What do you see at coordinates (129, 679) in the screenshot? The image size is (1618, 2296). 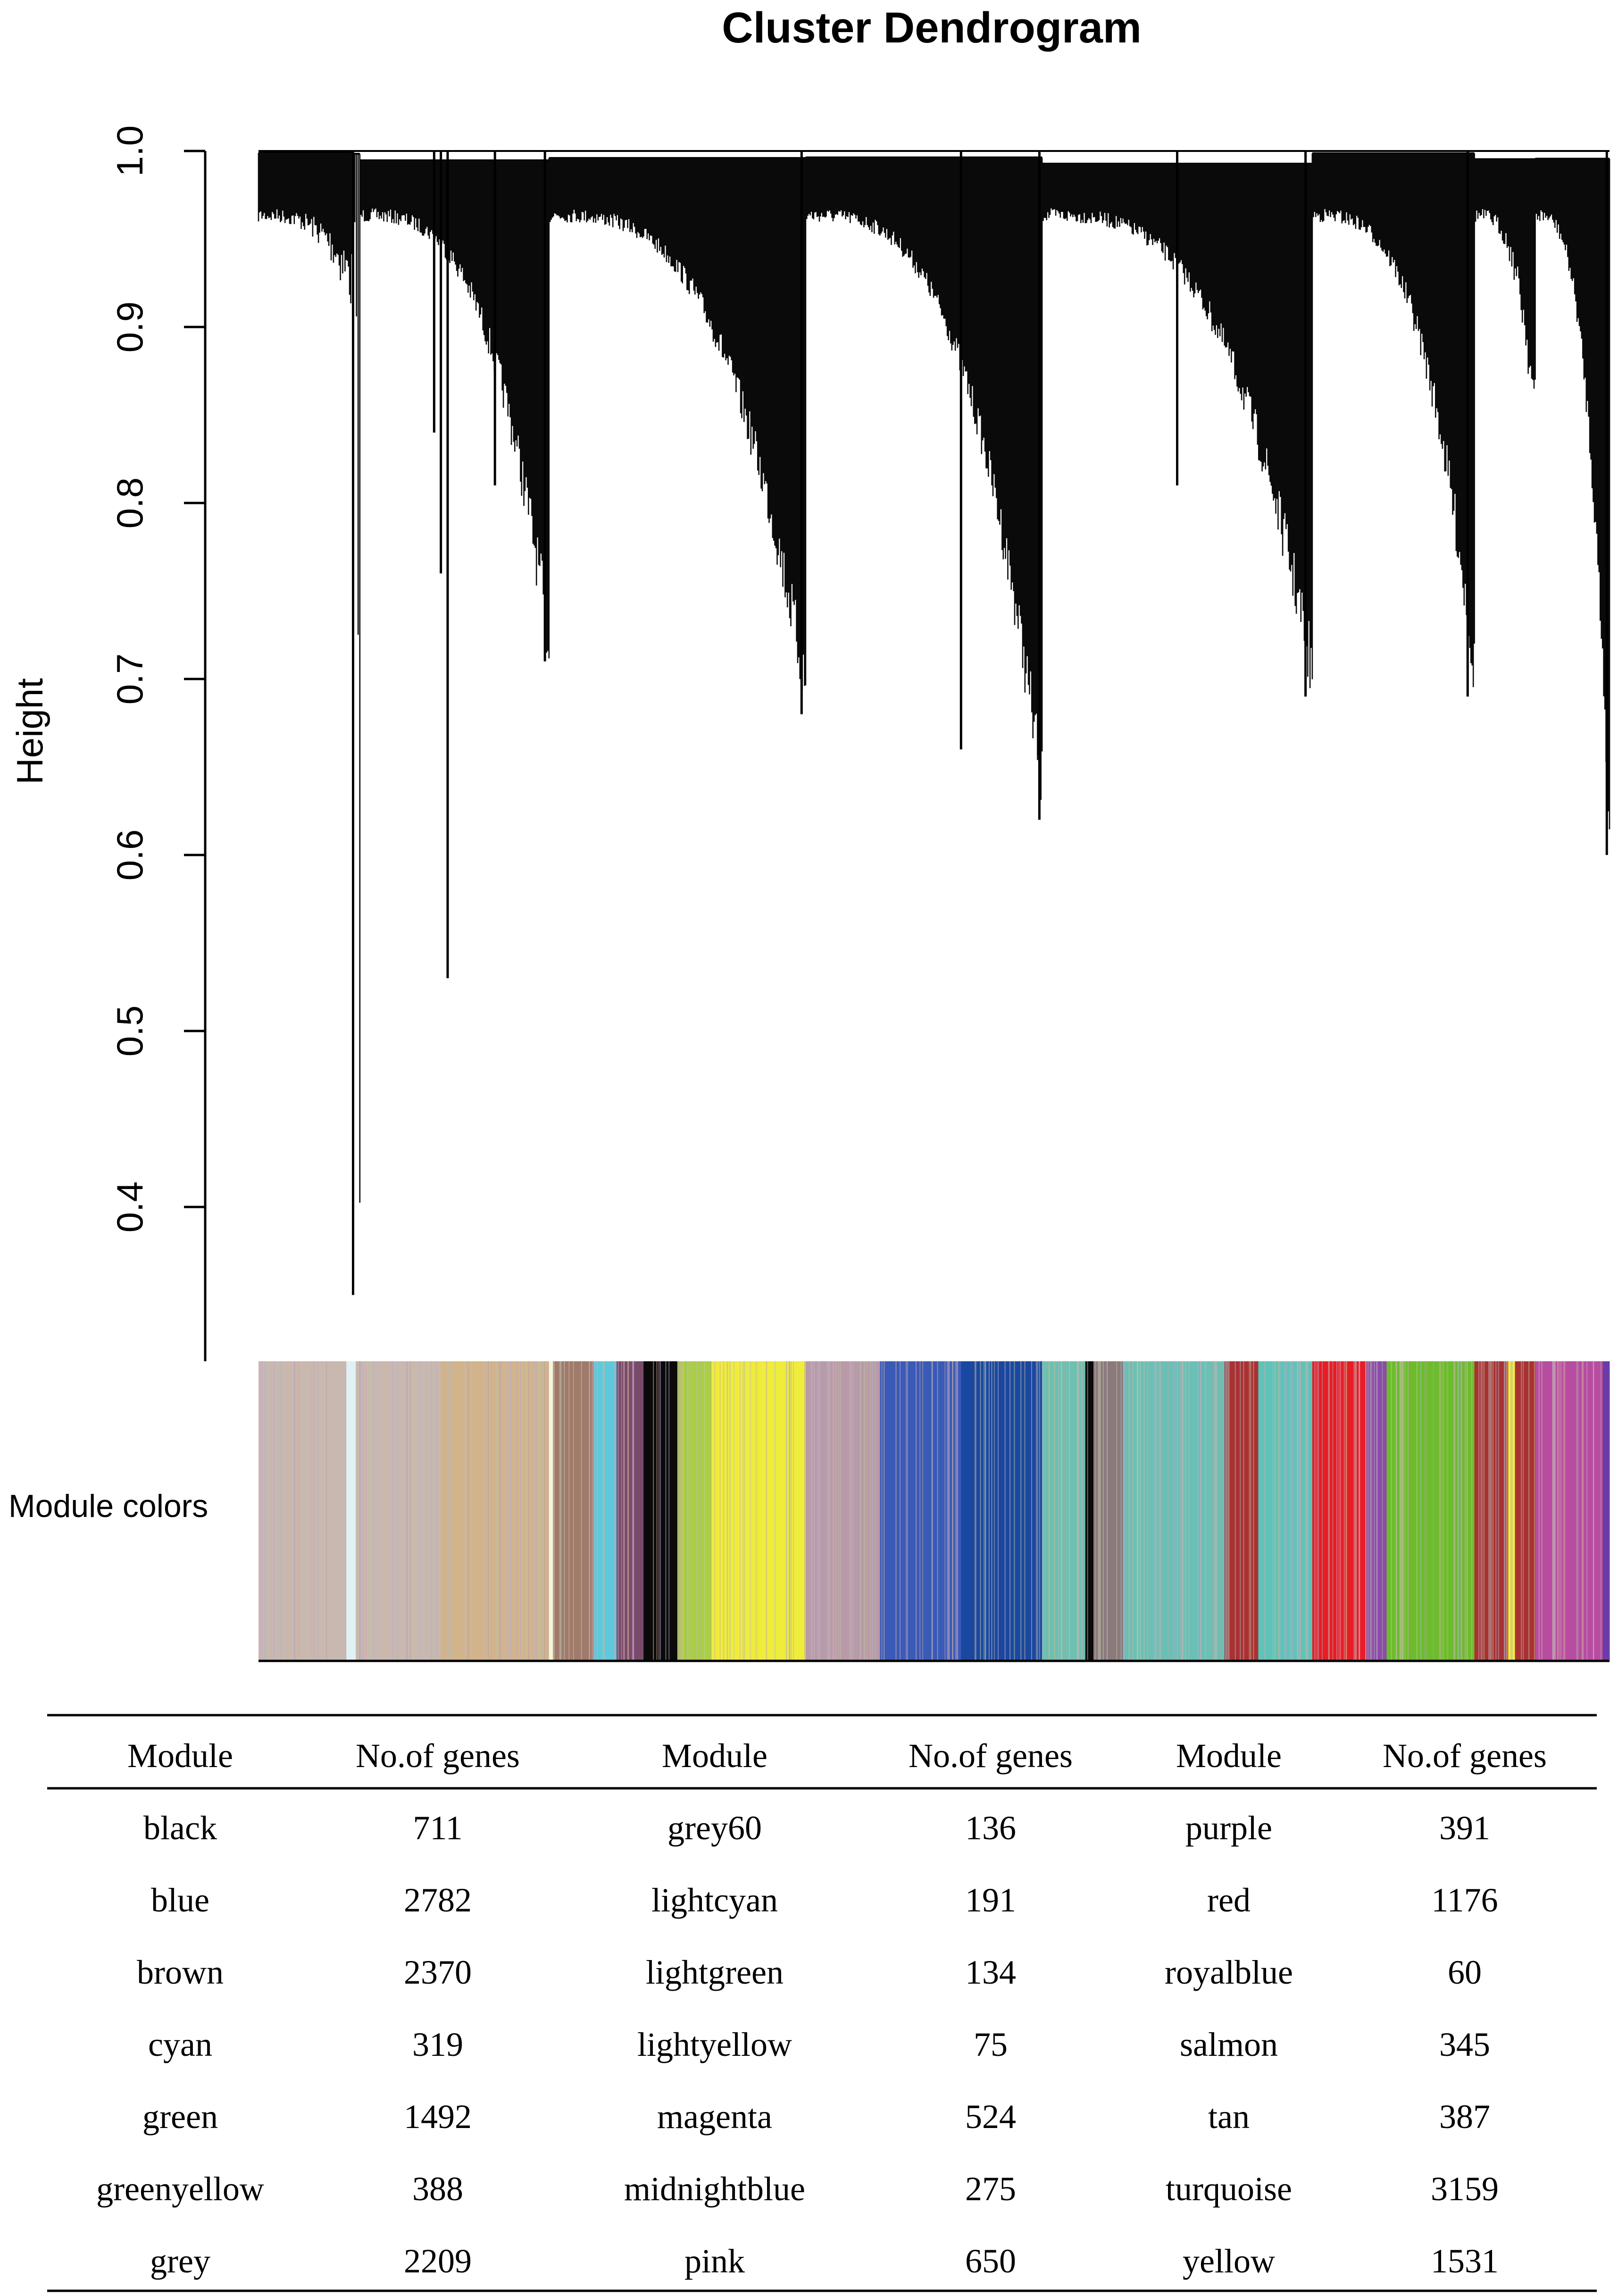 I see `y-tick-label: 0.7` at bounding box center [129, 679].